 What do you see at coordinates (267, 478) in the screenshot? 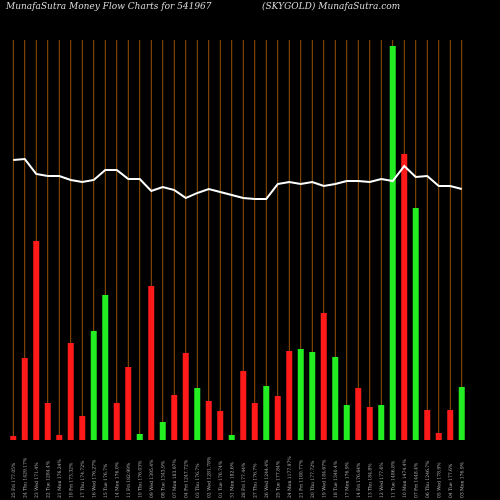
I see `x-tick-label: 26 Wed 1244.4%` at bounding box center [267, 478].